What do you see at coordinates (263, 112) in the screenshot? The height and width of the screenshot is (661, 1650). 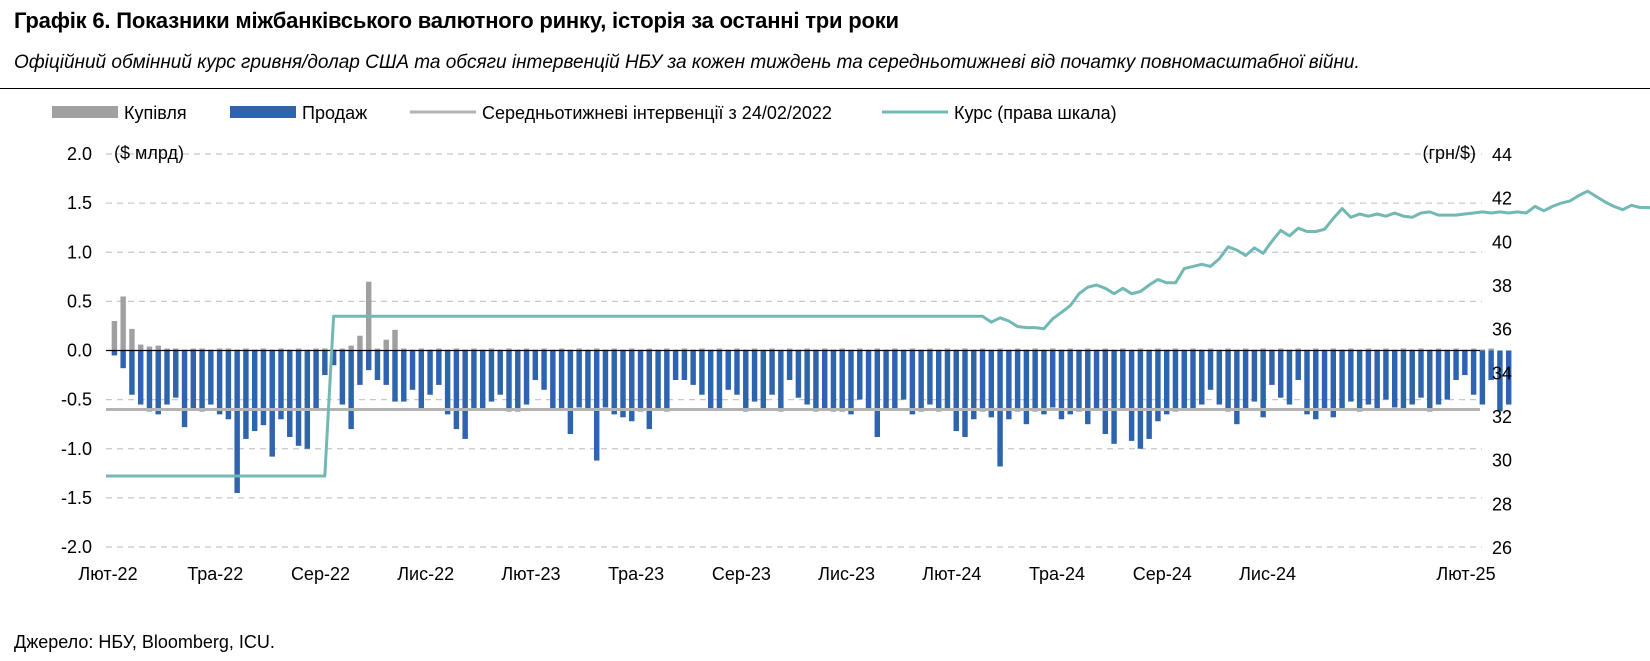 I see `legend-swatch-bar` at bounding box center [263, 112].